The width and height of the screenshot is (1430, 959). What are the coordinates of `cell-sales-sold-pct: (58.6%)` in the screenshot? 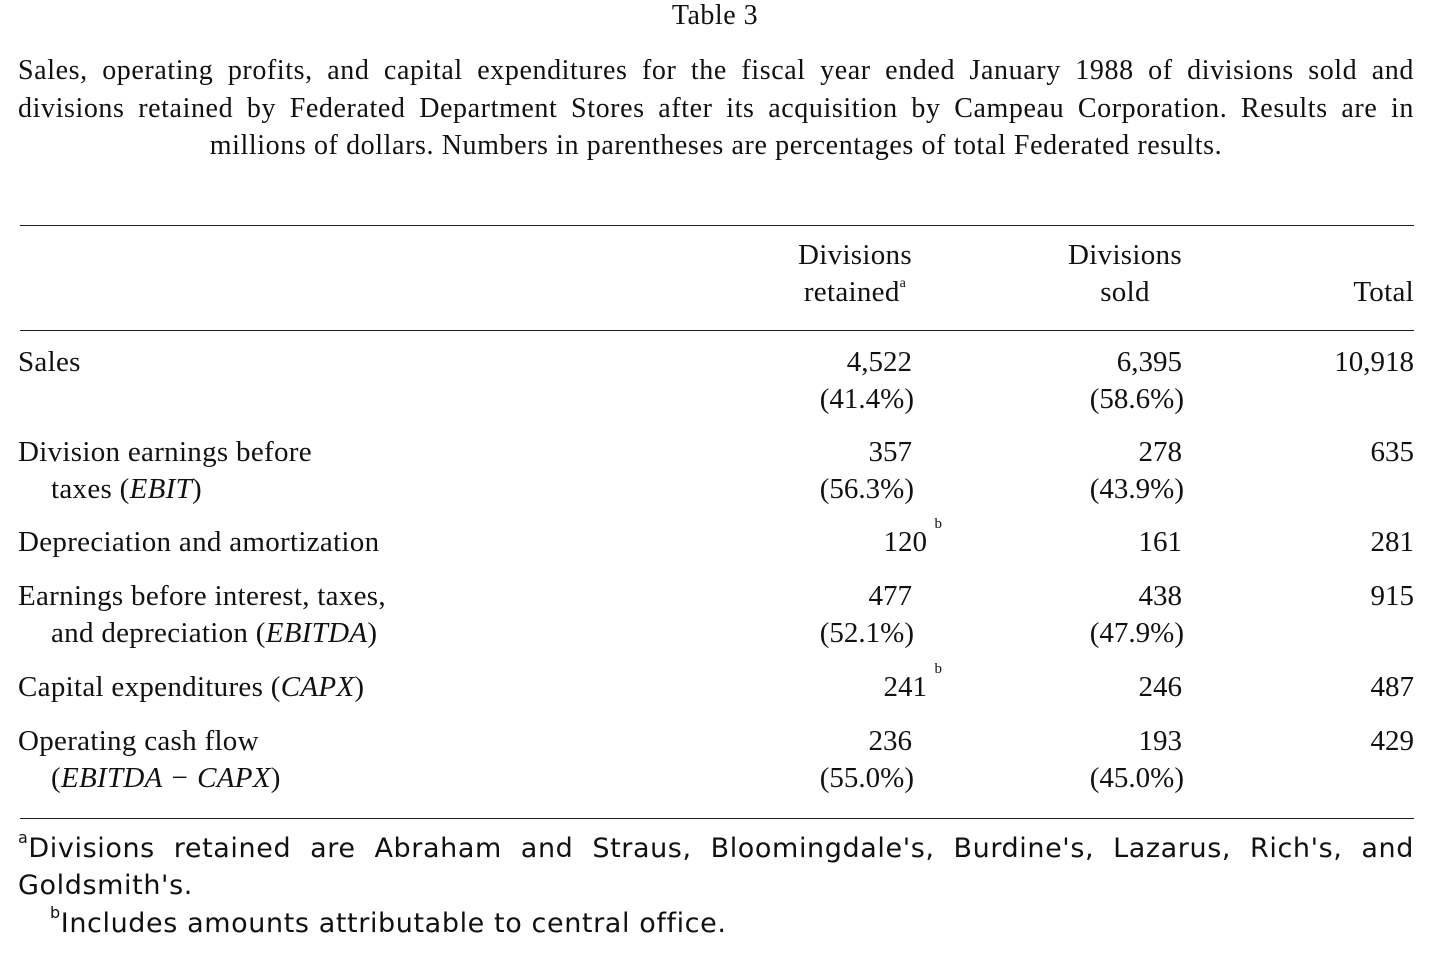 It's located at (1136, 399).